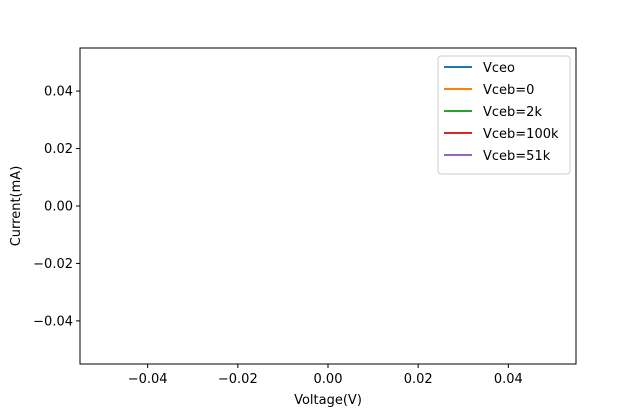 The image size is (640, 409). I want to click on y-tick-label: −0.02, so click(53, 264).